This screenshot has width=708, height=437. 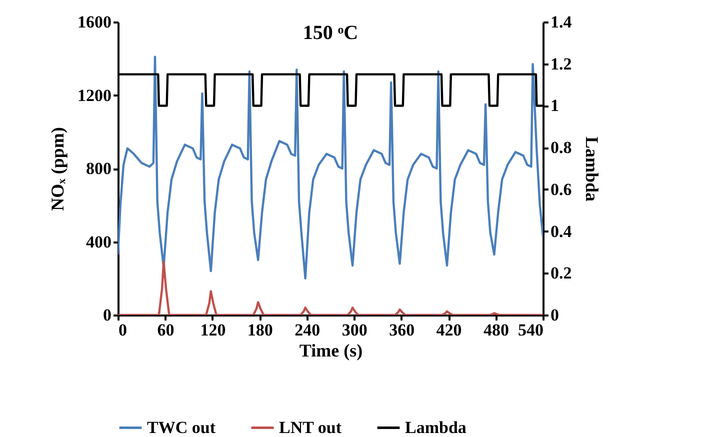 What do you see at coordinates (561, 273) in the screenshot?
I see `y2-tick-label: 0.2` at bounding box center [561, 273].